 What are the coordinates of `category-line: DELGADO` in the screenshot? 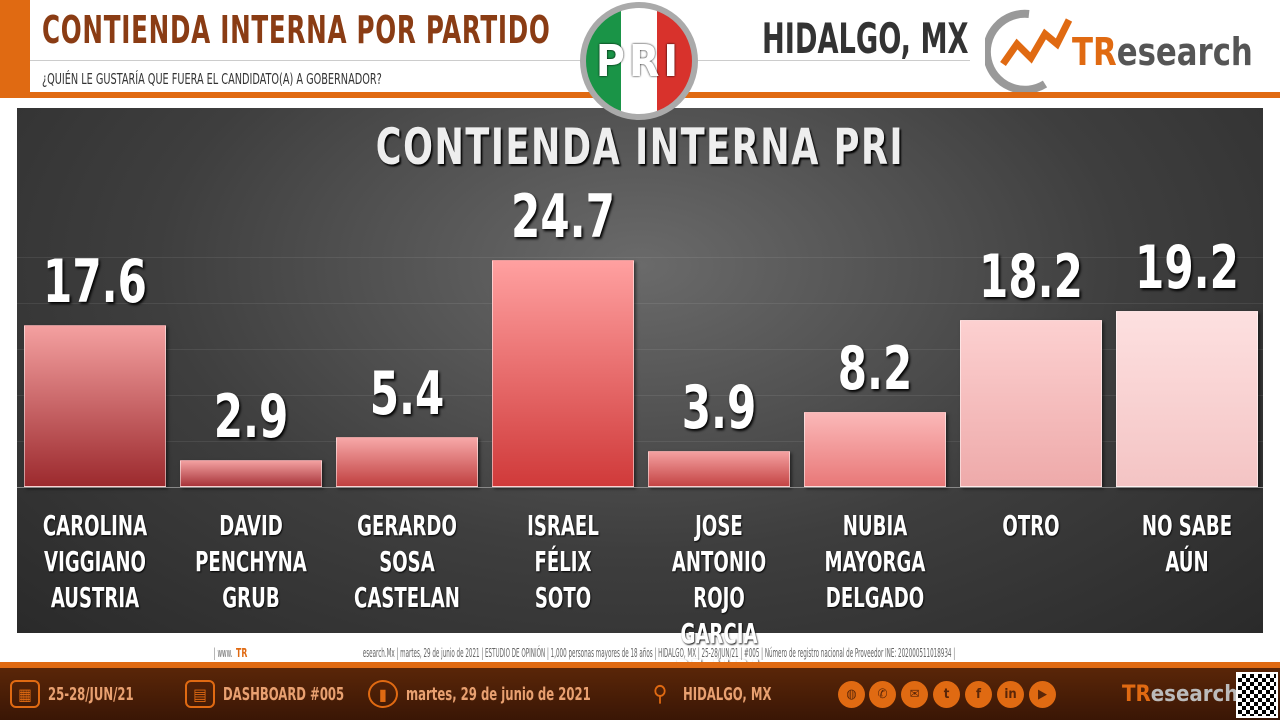 It's located at (875, 597).